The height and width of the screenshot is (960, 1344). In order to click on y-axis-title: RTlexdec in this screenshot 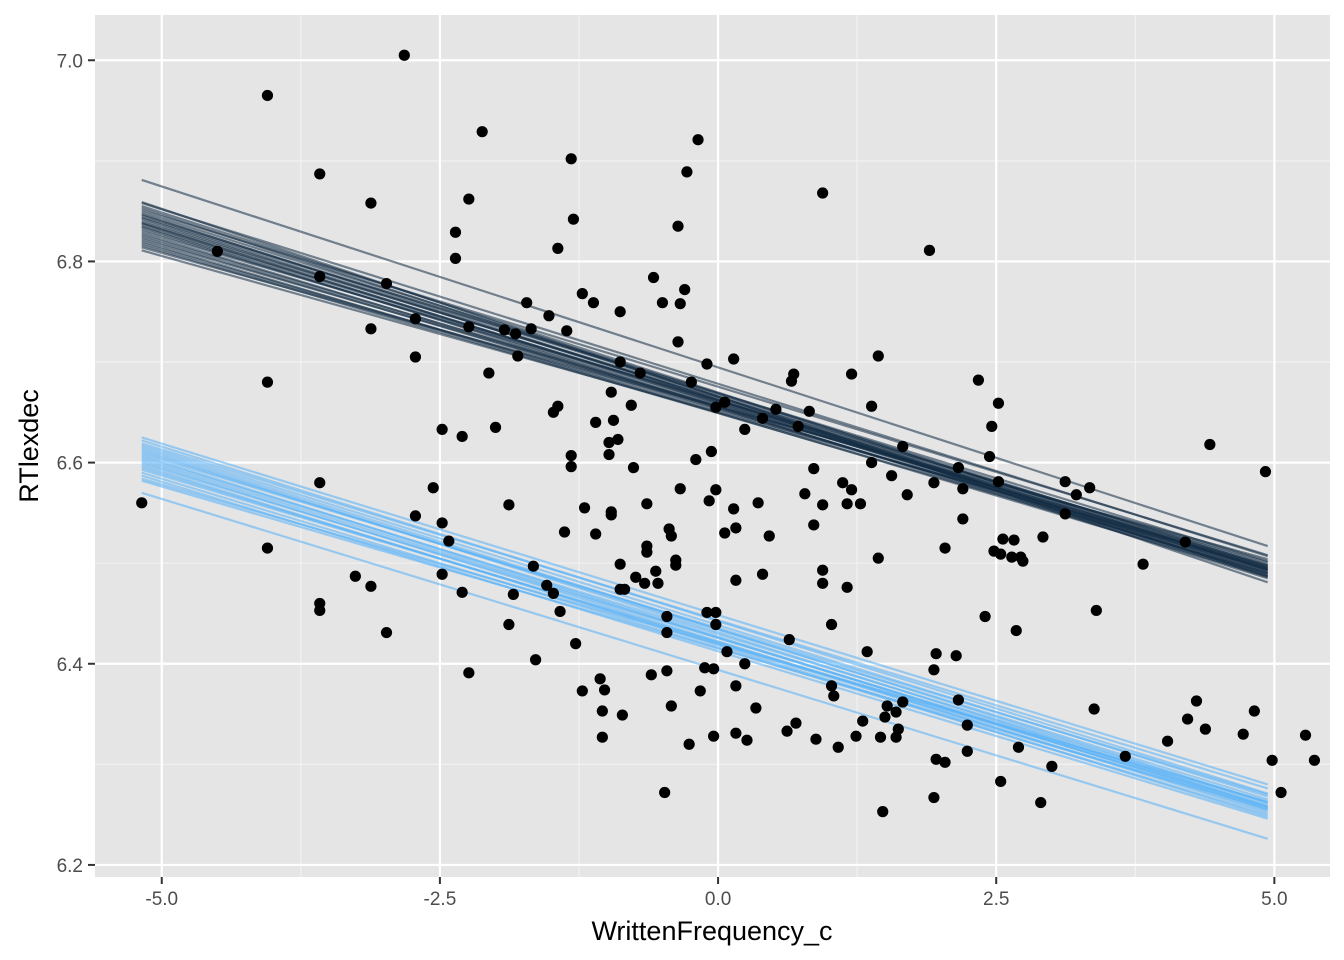, I will do `click(29, 446)`.